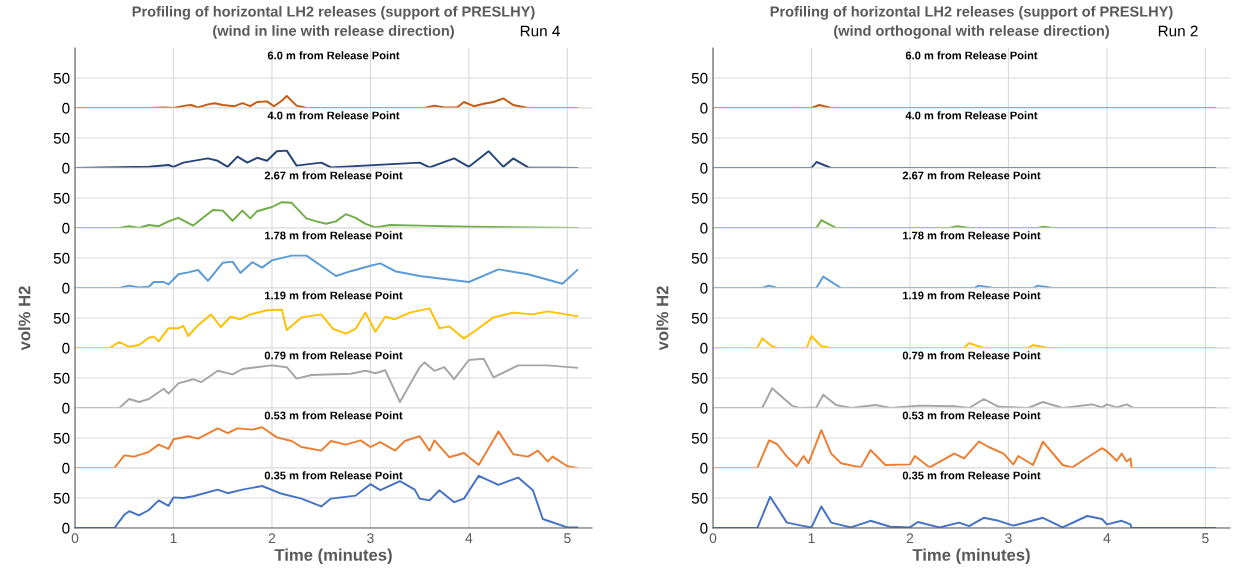 The image size is (1257, 574). What do you see at coordinates (971, 32) in the screenshot?
I see `chart-subtitle: (wind orthogonal with release direction)` at bounding box center [971, 32].